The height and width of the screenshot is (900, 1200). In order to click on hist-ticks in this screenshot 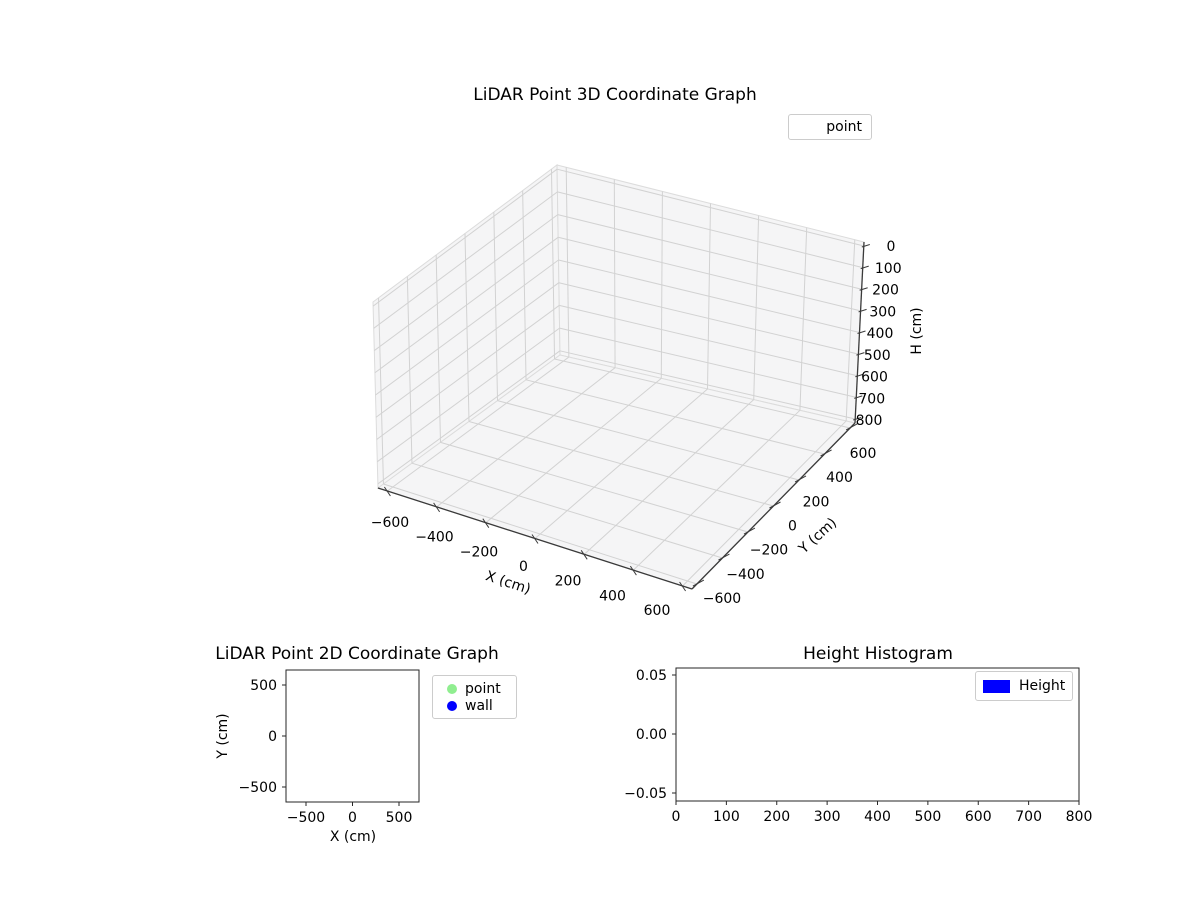, I will do `click(876, 739)`.